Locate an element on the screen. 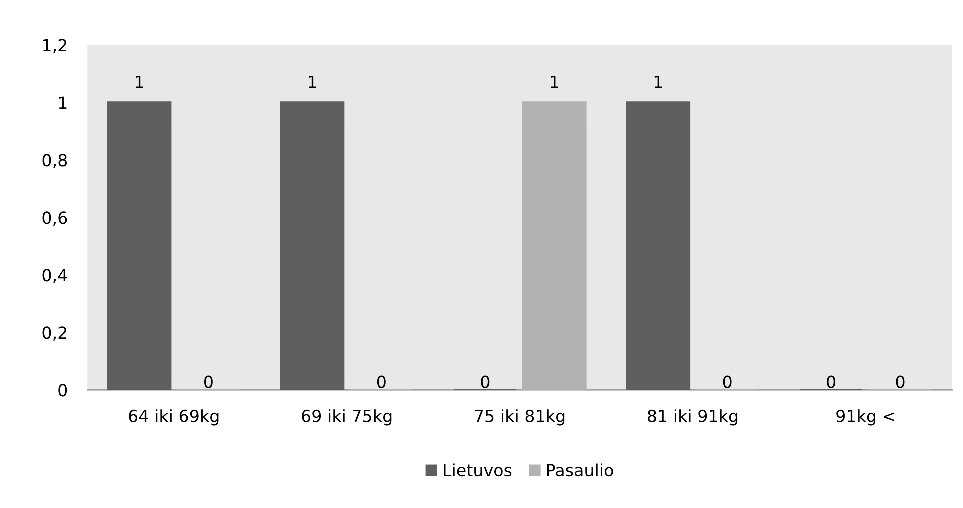 This screenshot has height=508, width=963. y-tick-label: 0,6 is located at coordinates (55, 219).